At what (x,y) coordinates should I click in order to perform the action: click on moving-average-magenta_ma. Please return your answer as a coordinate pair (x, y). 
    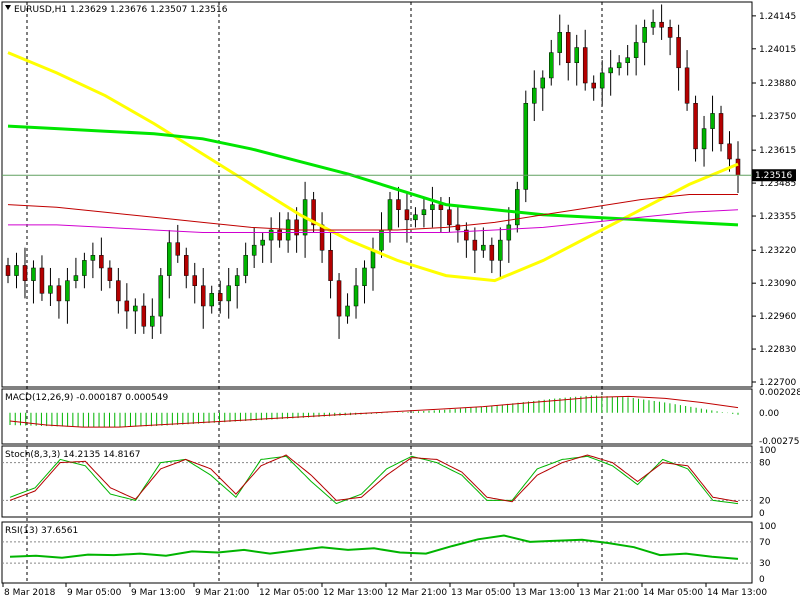
    Looking at the image, I should click on (373, 221).